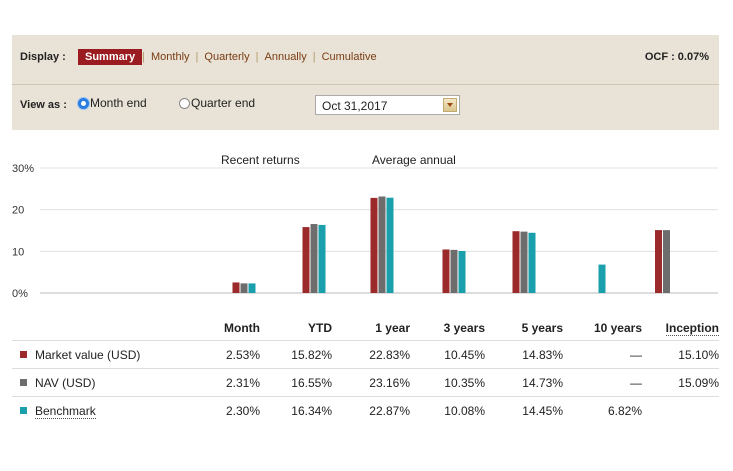  I want to click on header-5-years: 5 years, so click(542, 328).